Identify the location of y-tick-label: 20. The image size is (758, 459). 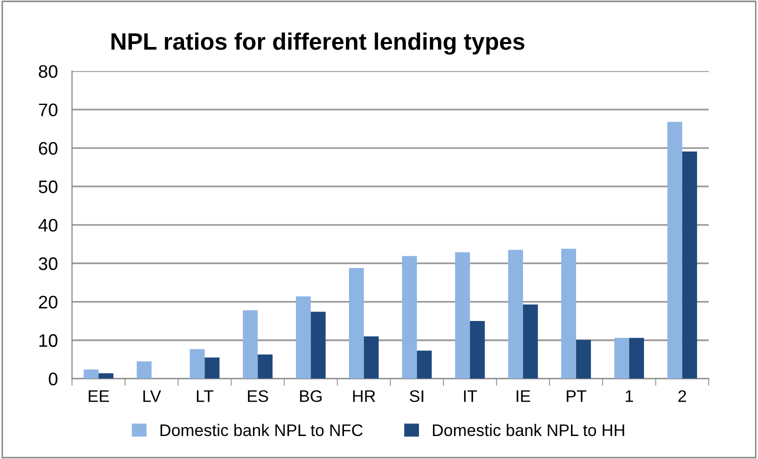
(48, 302).